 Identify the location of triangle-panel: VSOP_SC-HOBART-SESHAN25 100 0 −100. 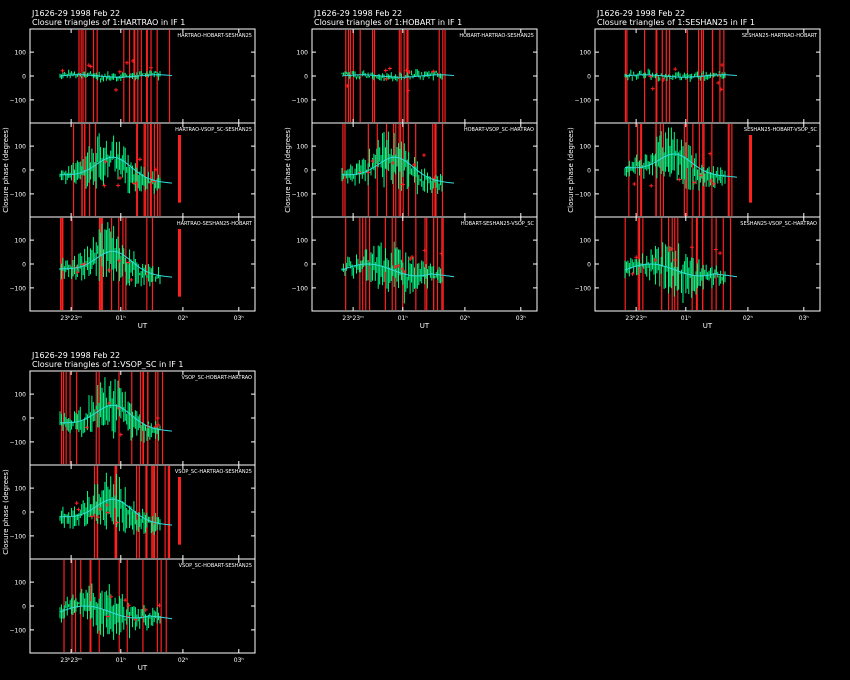
(133, 606).